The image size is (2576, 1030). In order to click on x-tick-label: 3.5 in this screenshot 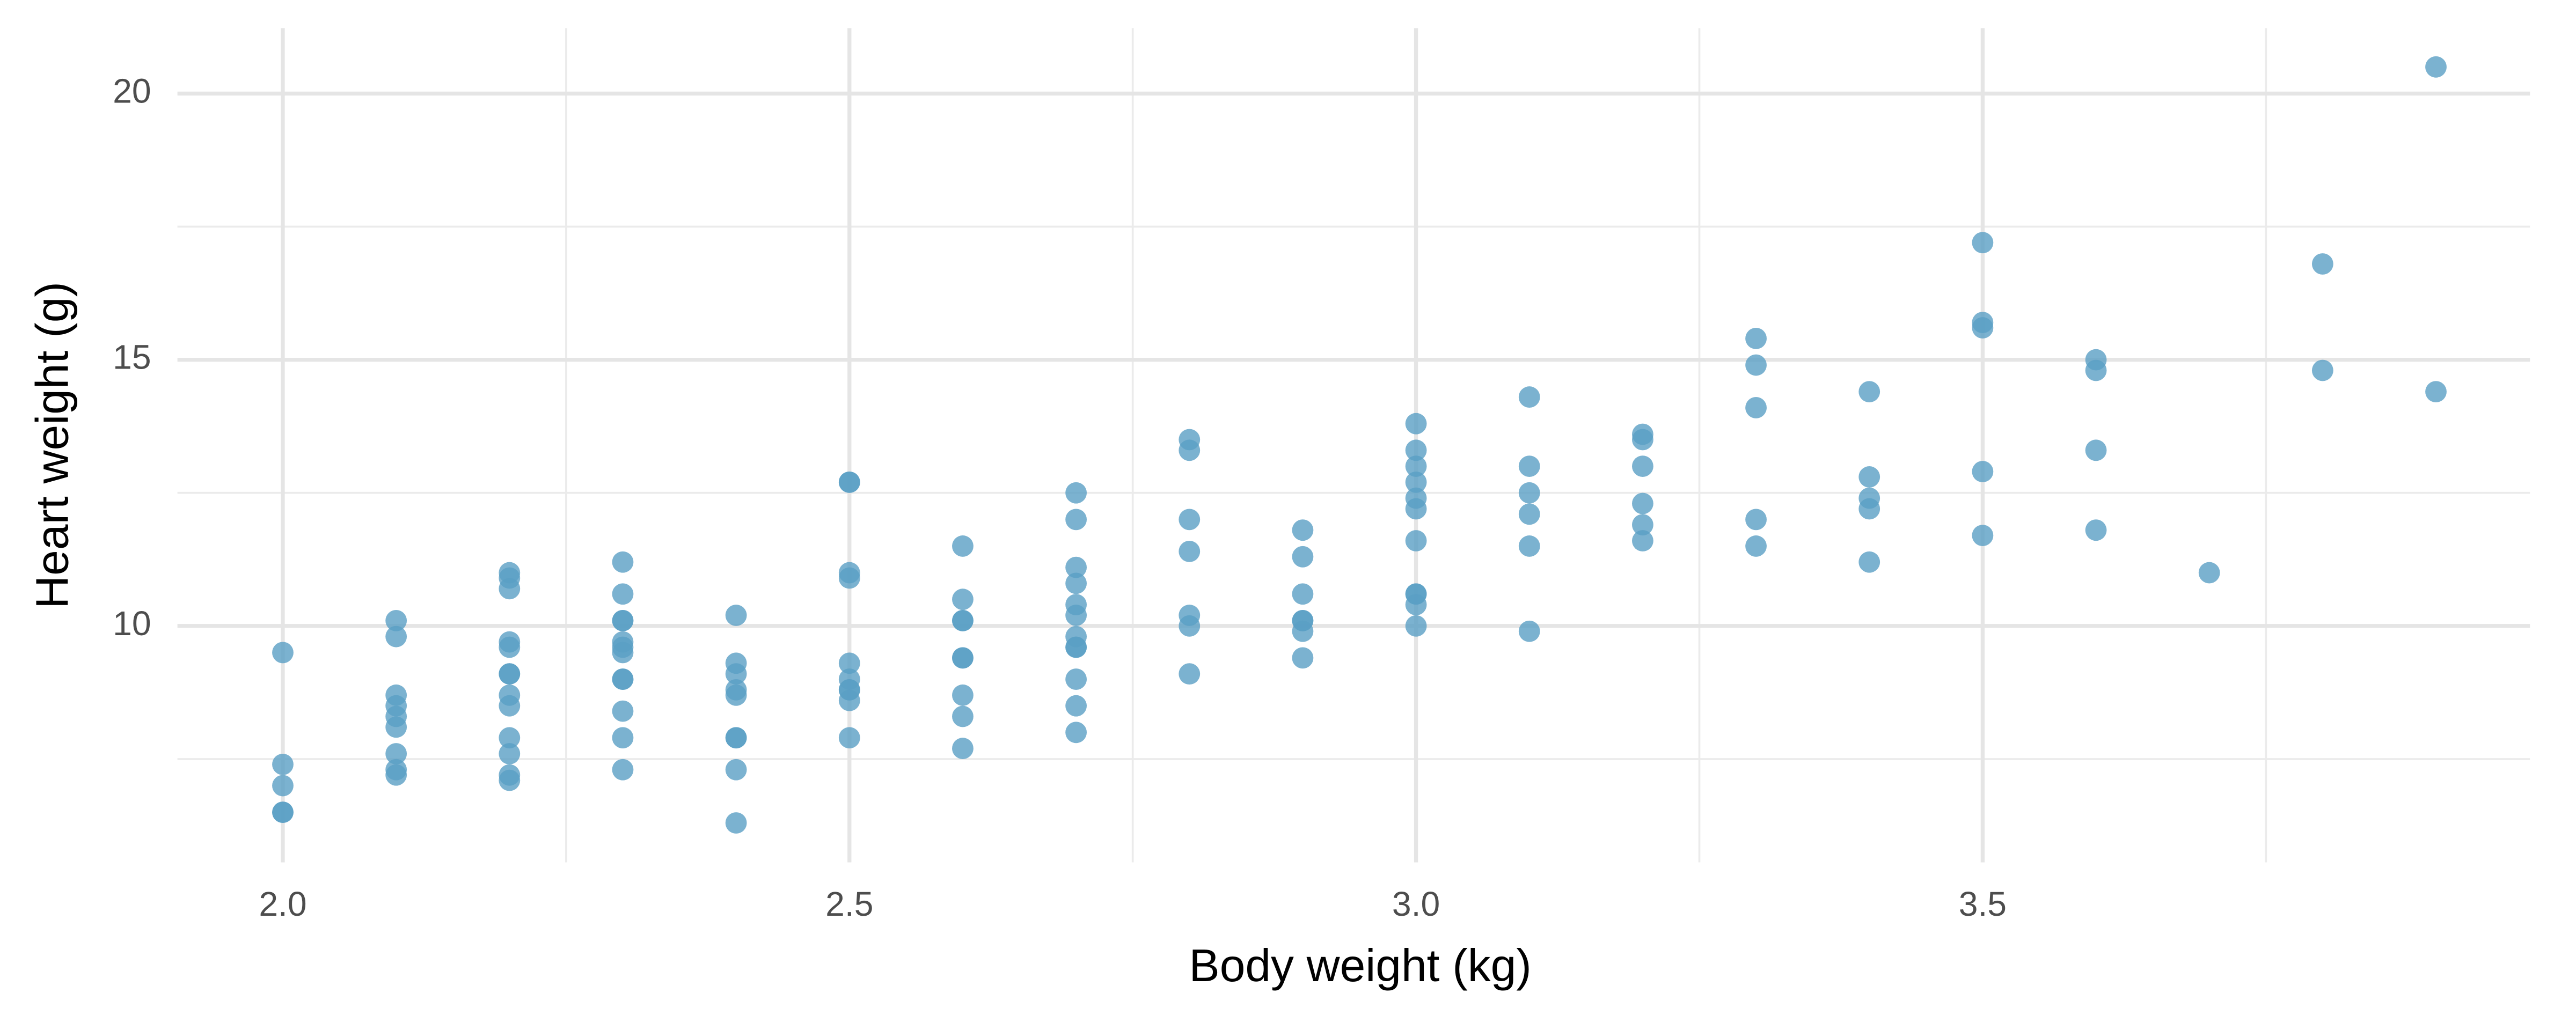, I will do `click(1983, 904)`.